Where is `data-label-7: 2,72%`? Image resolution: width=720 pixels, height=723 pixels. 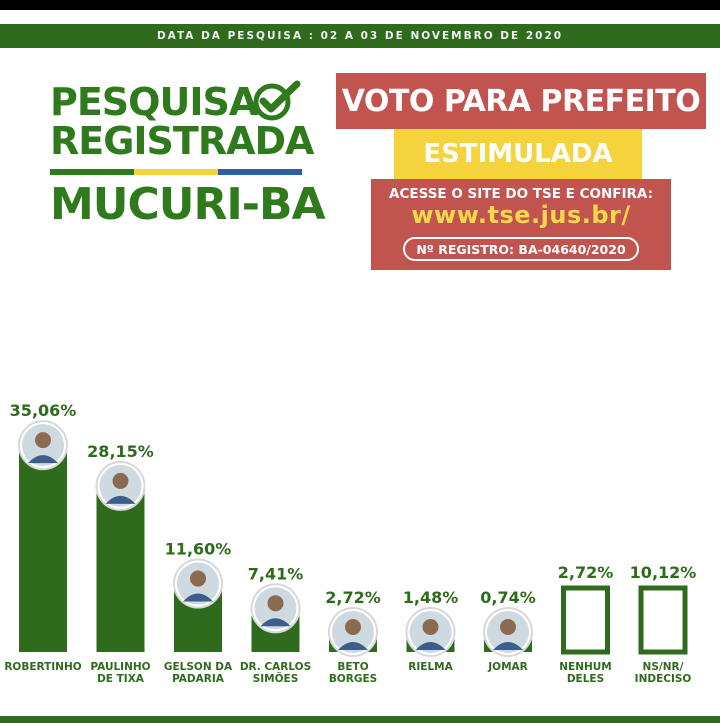
data-label-7: 2,72% is located at coordinates (586, 572).